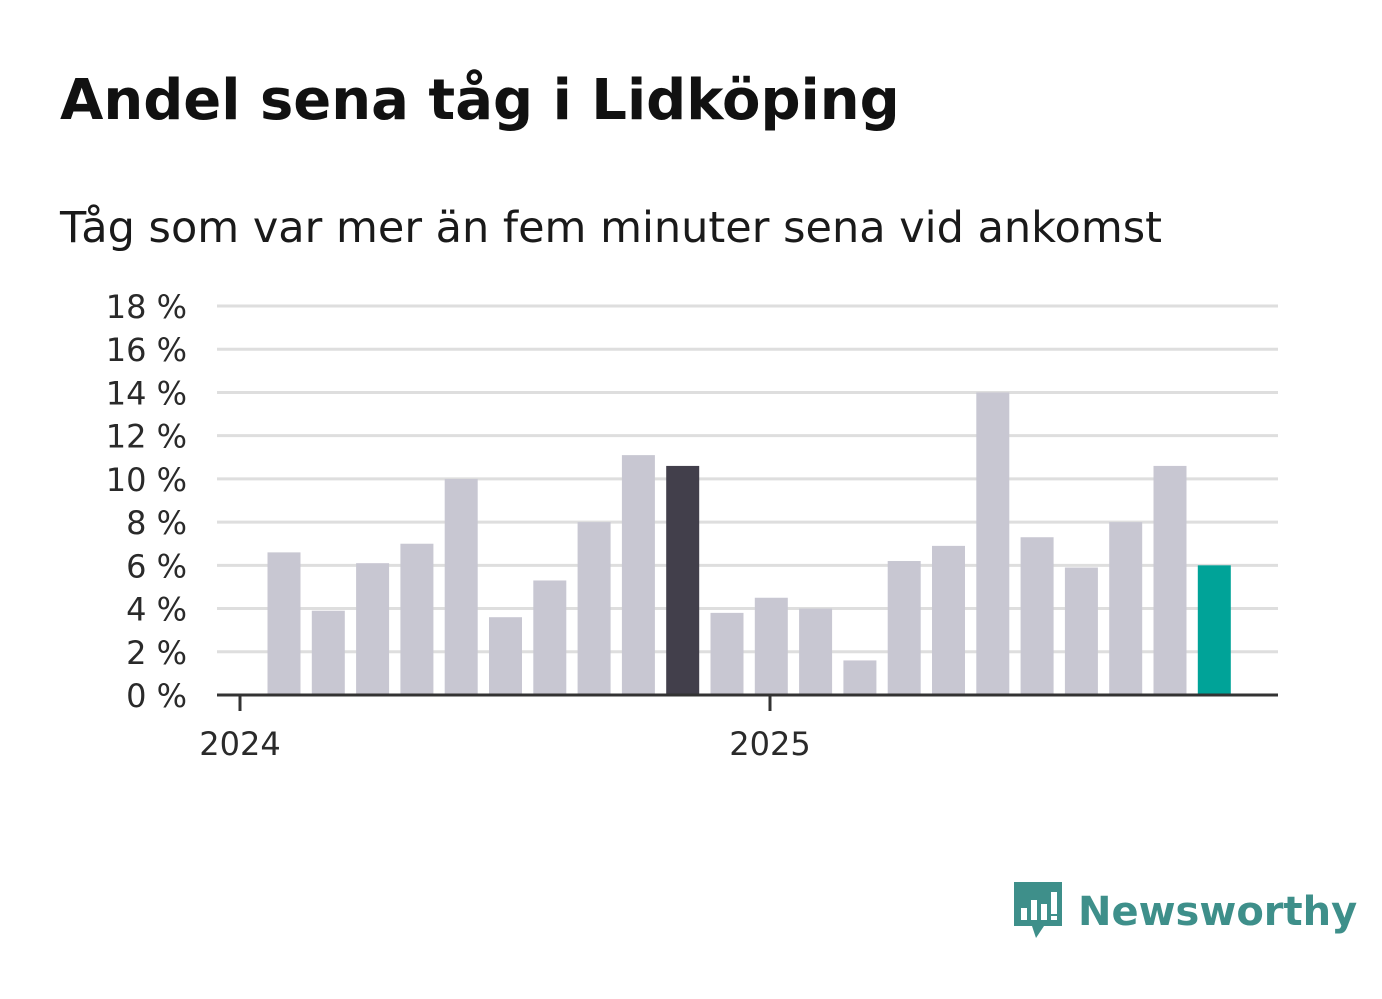 Image resolution: width=1382 pixels, height=999 pixels. Describe the element at coordinates (1038, 912) in the screenshot. I see `newsworthy-chart-bubble-icon` at that location.